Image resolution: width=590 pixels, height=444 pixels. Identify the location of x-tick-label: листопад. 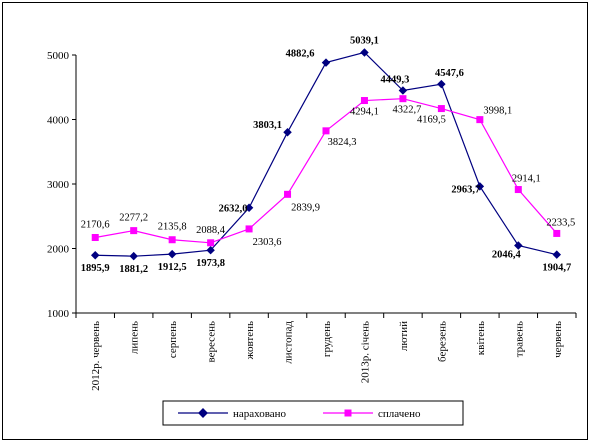
(289, 342).